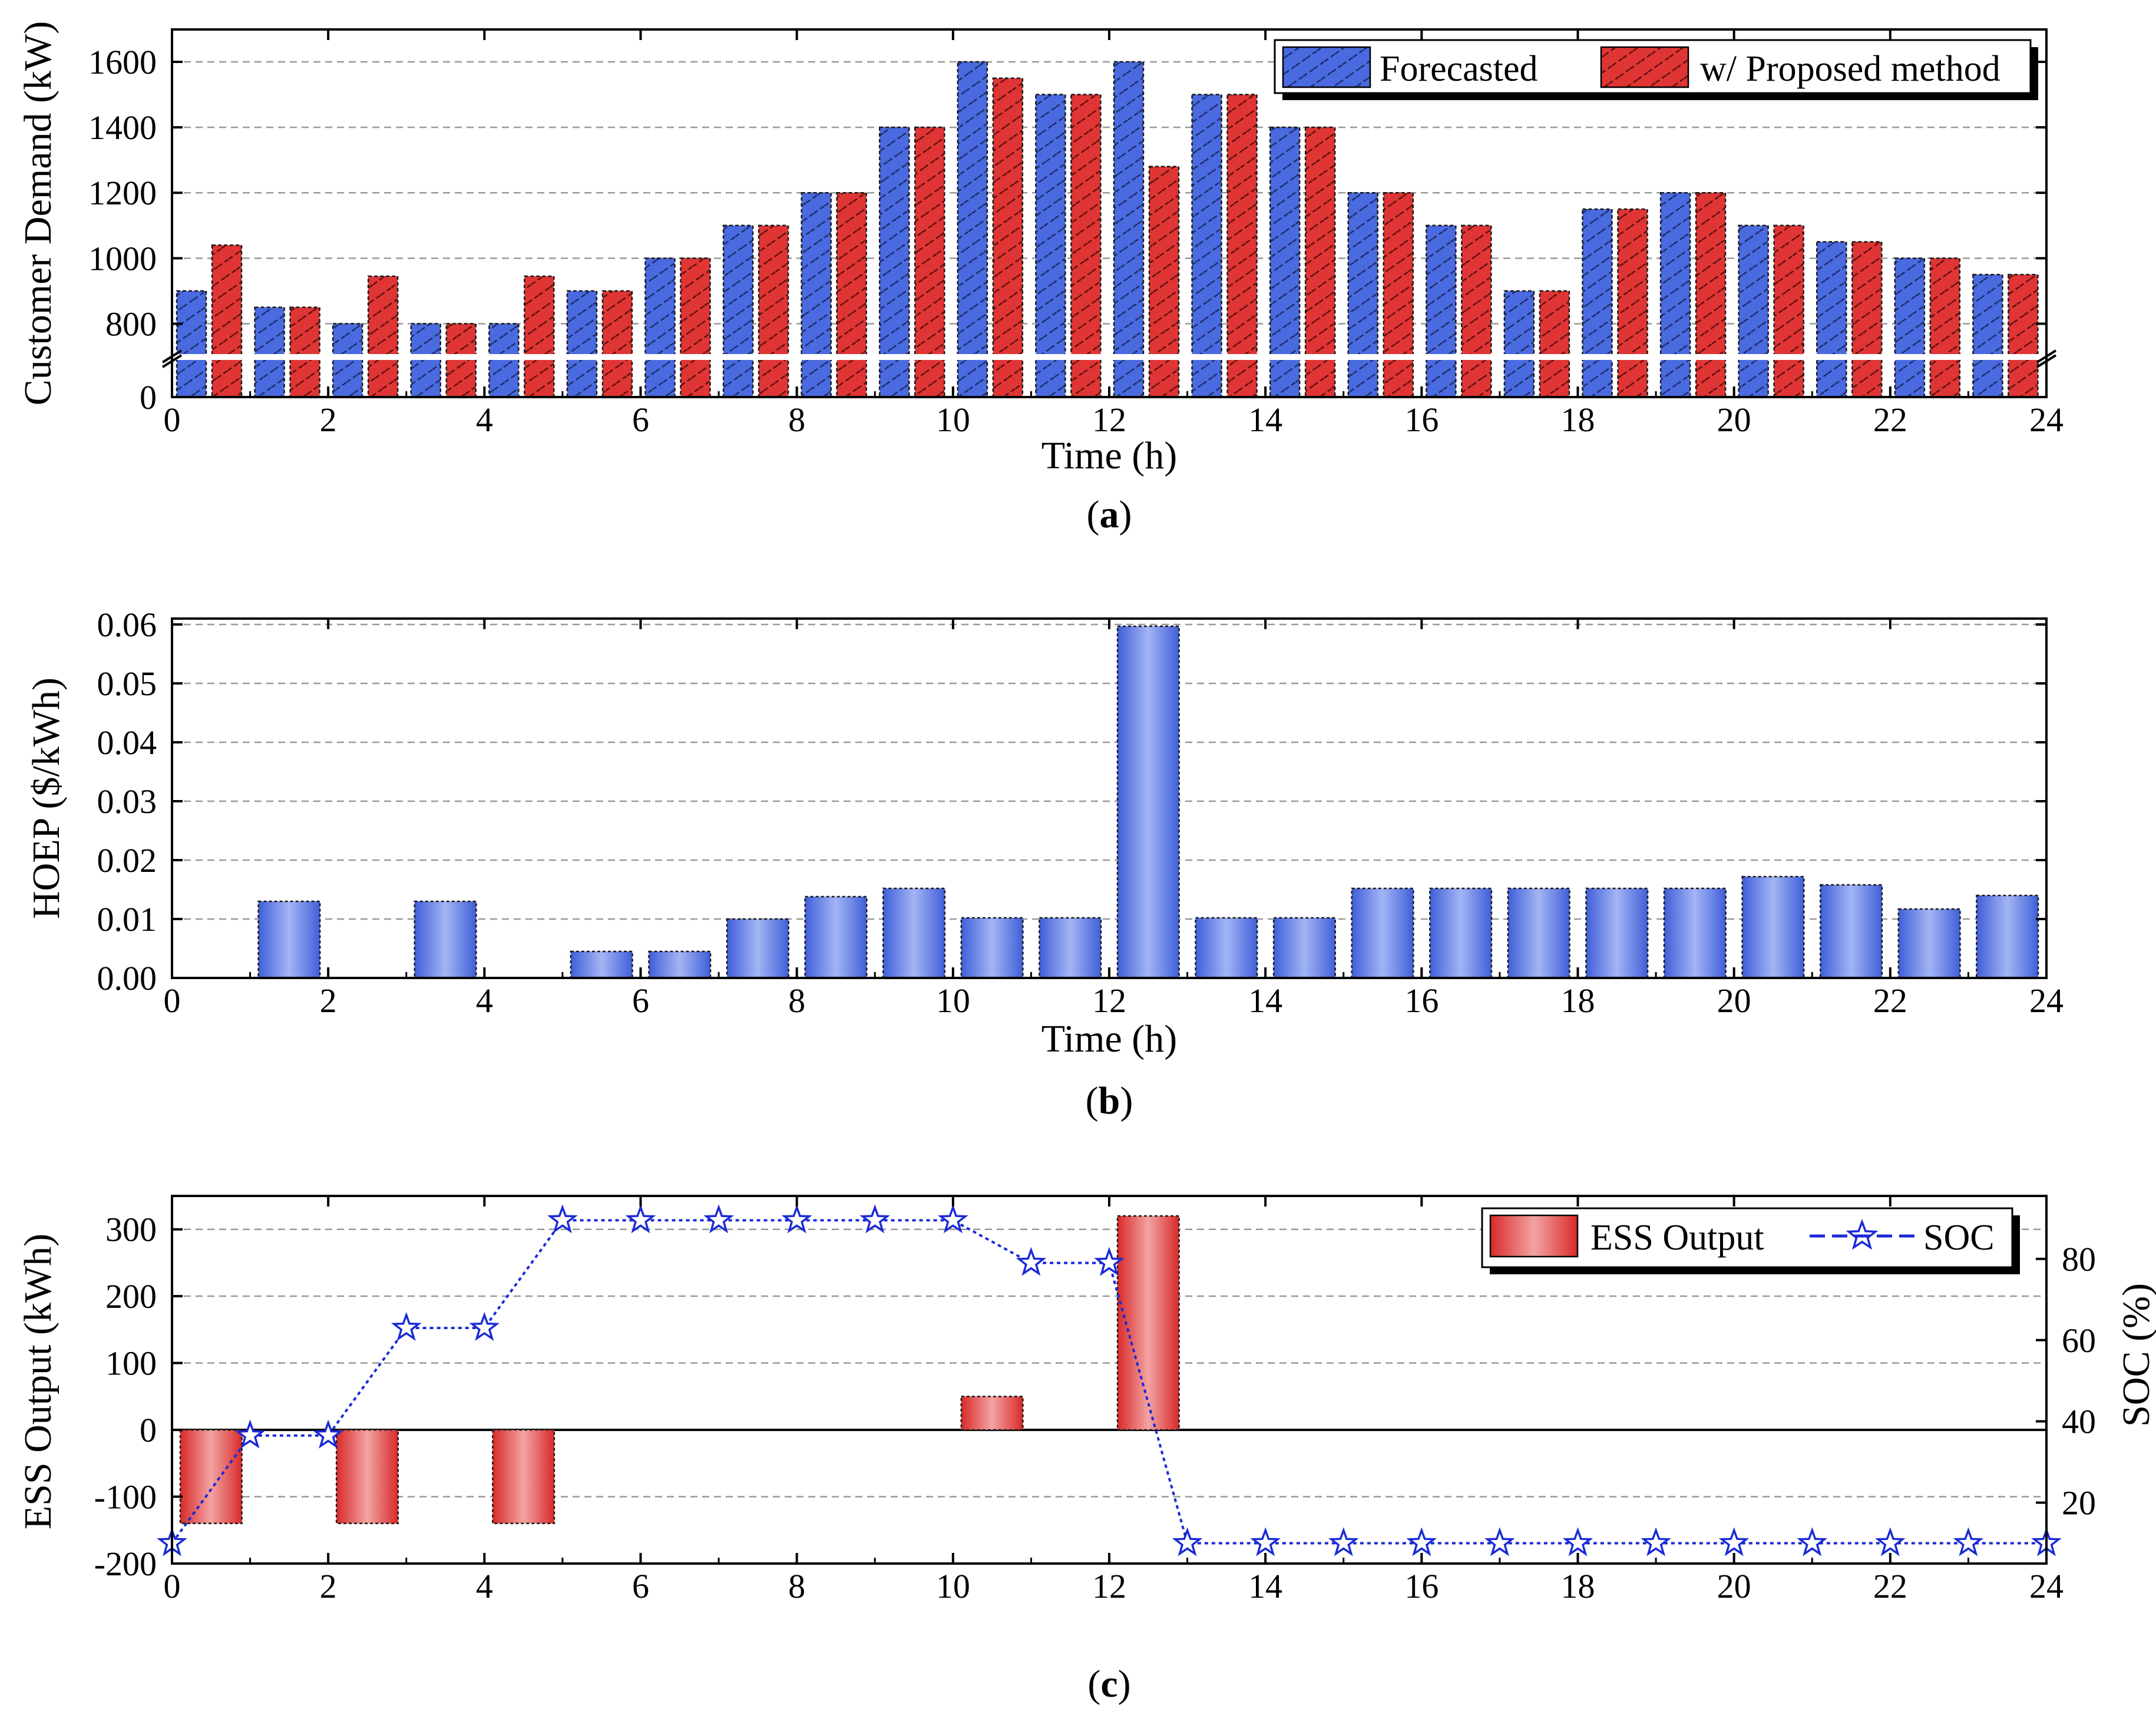  I want to click on panel-a-axis-break, so click(1109, 359).